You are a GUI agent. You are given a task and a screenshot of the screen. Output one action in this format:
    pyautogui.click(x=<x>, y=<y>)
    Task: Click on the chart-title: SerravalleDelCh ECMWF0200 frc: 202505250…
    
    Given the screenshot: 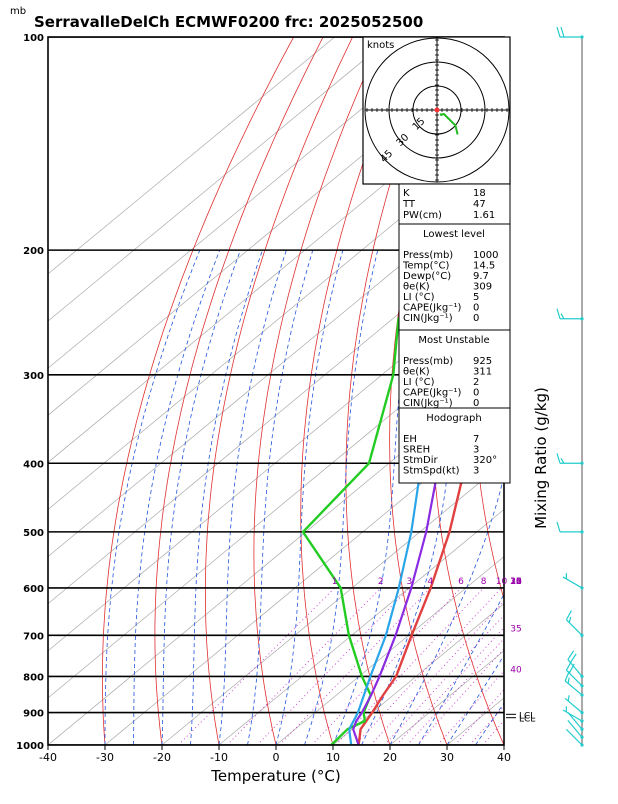 What is the action you would take?
    pyautogui.click(x=228, y=22)
    